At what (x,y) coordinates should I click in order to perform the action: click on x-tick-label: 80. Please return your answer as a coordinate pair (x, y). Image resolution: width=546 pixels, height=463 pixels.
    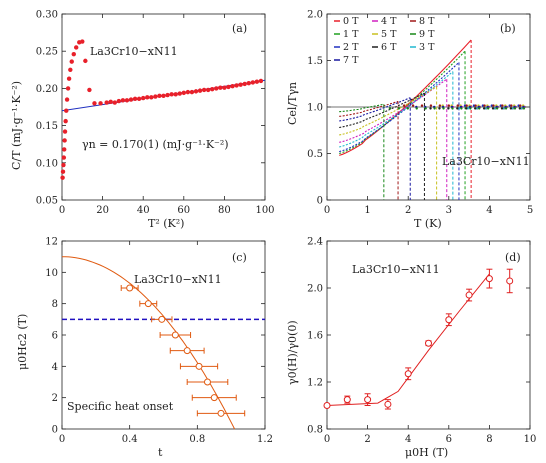
    Looking at the image, I should click on (224, 210).